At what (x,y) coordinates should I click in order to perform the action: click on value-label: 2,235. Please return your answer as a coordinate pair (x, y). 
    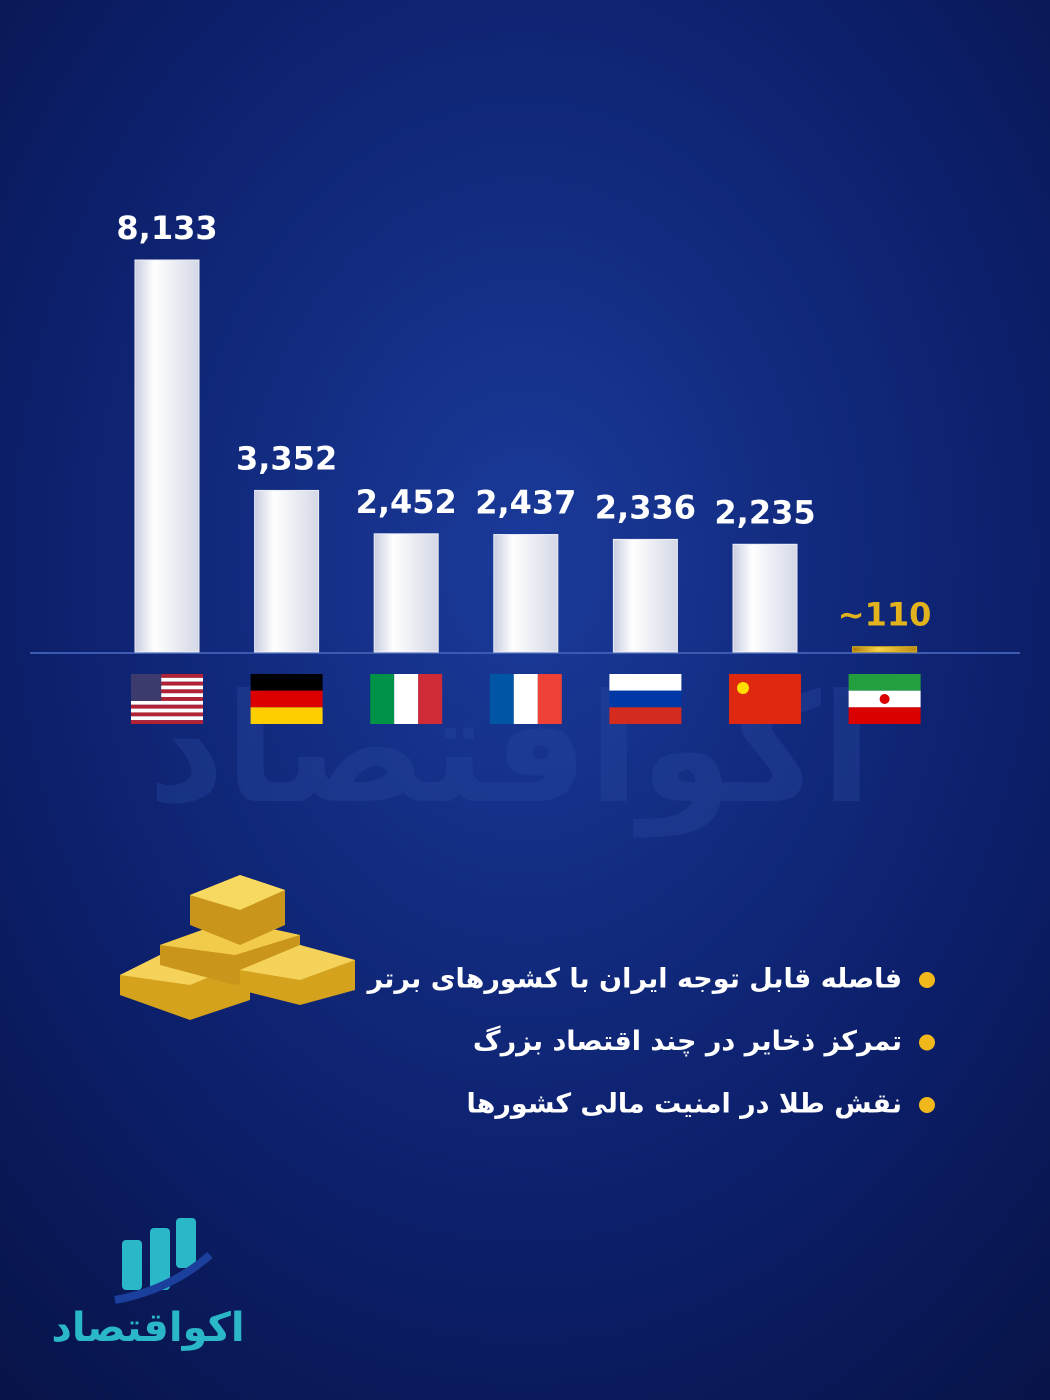
    Looking at the image, I should click on (764, 512).